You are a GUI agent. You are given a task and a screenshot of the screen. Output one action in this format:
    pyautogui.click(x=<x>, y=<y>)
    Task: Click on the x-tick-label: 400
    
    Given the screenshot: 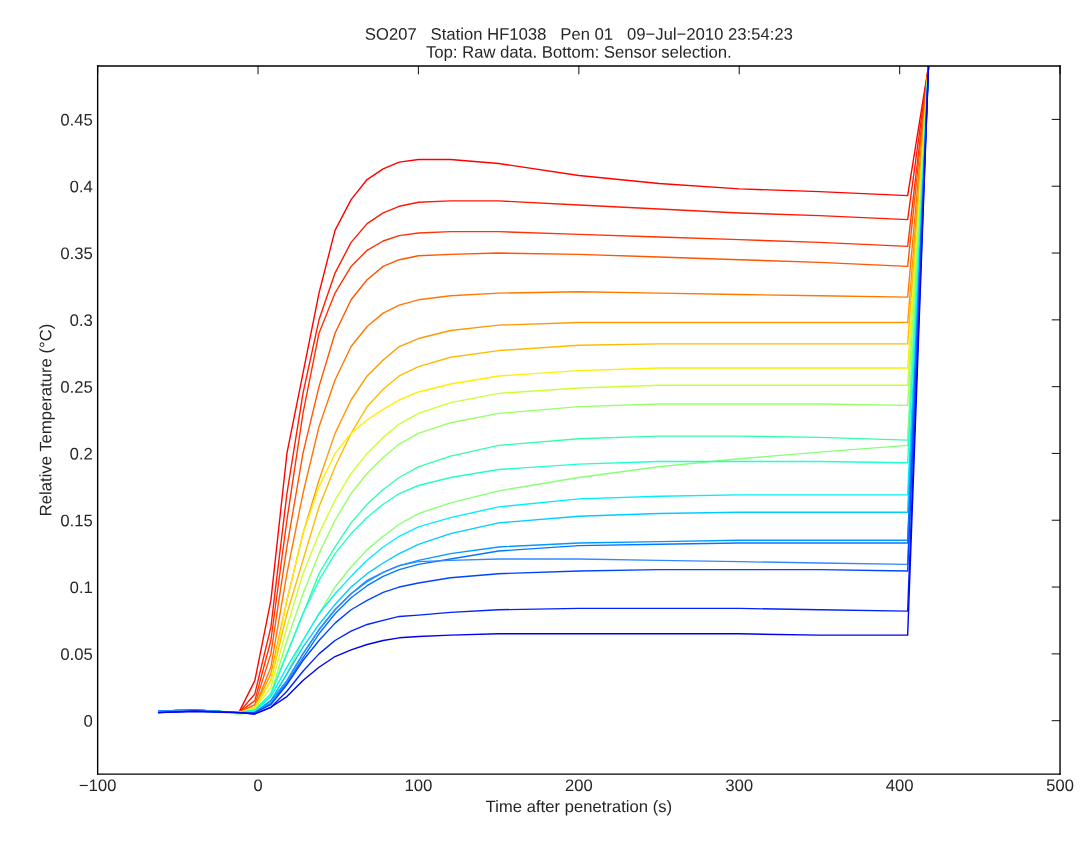 What is the action you would take?
    pyautogui.click(x=899, y=785)
    